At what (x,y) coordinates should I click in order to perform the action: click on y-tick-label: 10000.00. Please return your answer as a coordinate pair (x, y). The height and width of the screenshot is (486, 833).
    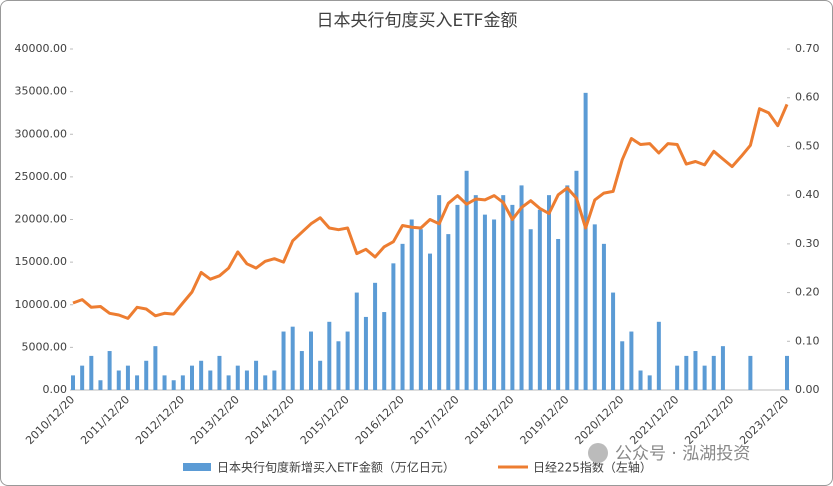
    Looking at the image, I should click on (41, 304).